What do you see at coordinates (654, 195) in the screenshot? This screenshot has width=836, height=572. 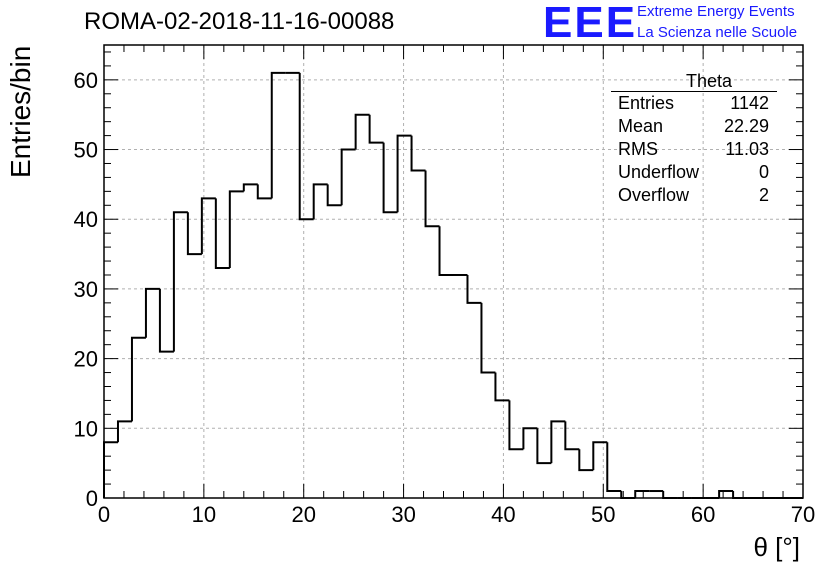 I see `stats-label: Overflow` at bounding box center [654, 195].